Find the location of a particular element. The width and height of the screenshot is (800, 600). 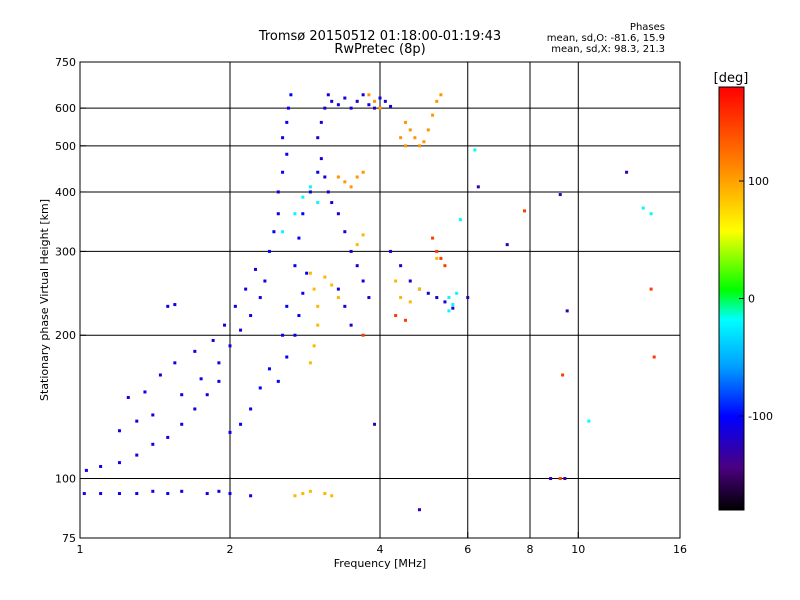

colorbar is located at coordinates (731, 298).